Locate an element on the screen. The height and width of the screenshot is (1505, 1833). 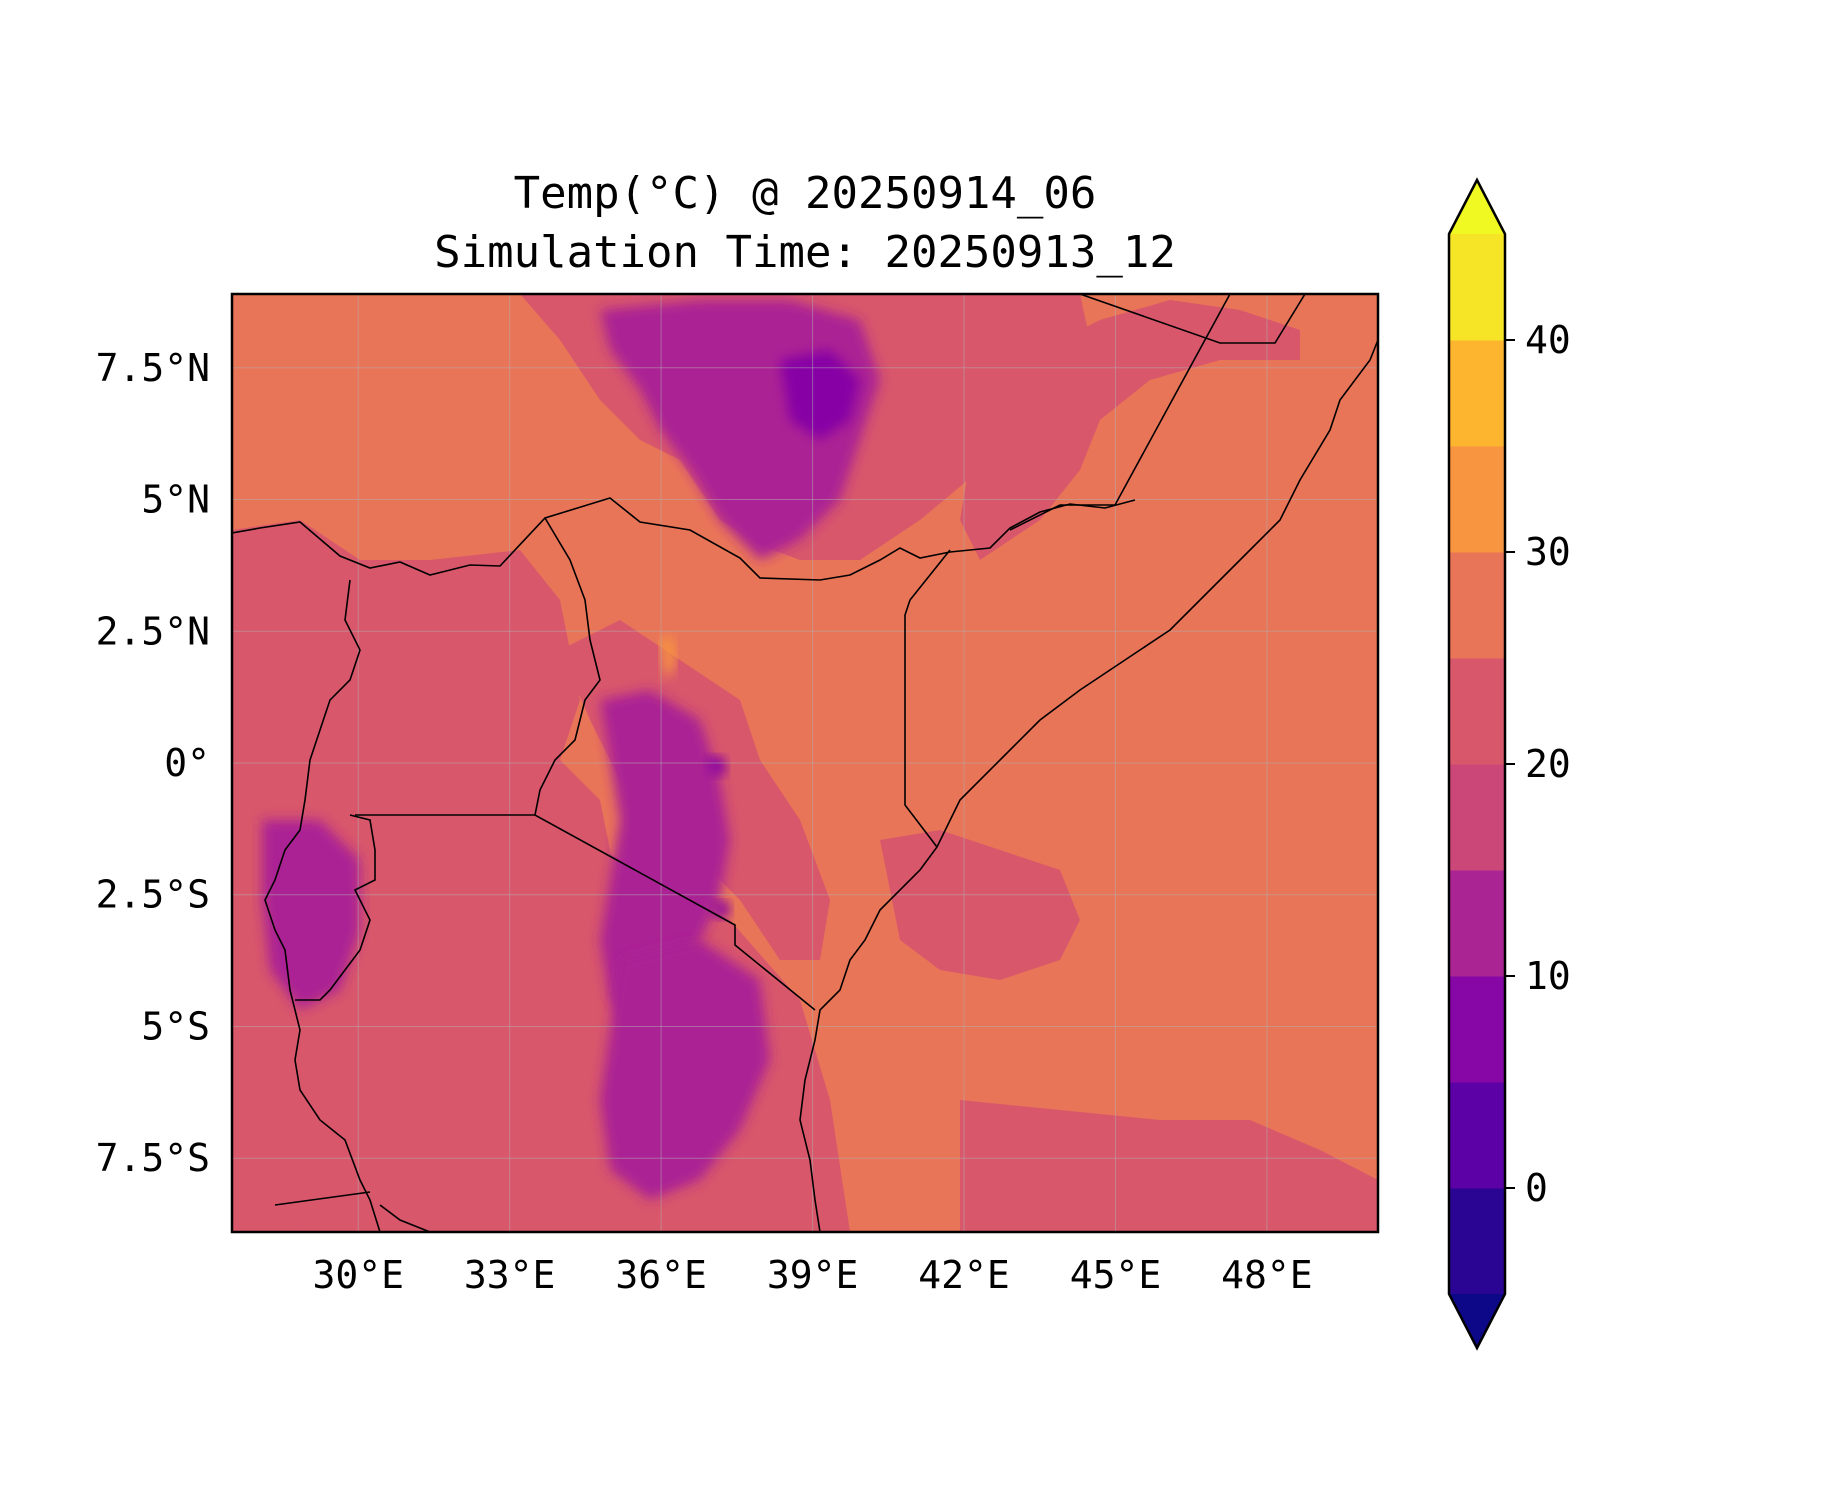
temp-region-indian-ocean is located at coordinates (1169, 1166).